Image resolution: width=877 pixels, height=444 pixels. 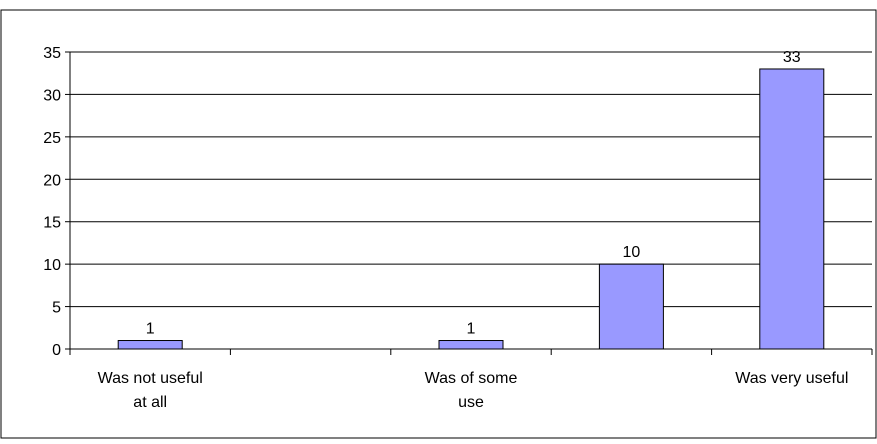 What do you see at coordinates (52, 180) in the screenshot?
I see `y-tick-label: 20` at bounding box center [52, 180].